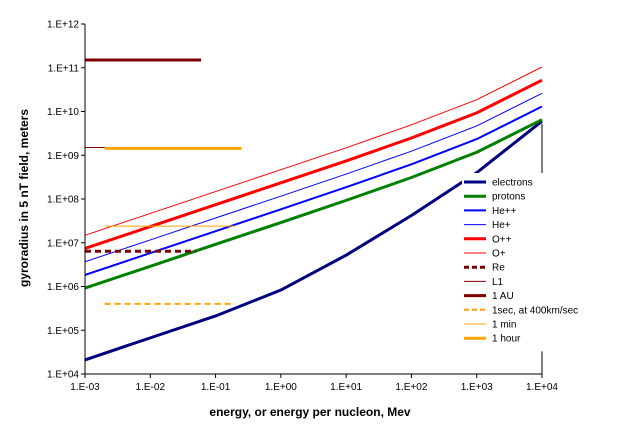 The width and height of the screenshot is (629, 429). I want to click on legend-box, so click(505, 262).